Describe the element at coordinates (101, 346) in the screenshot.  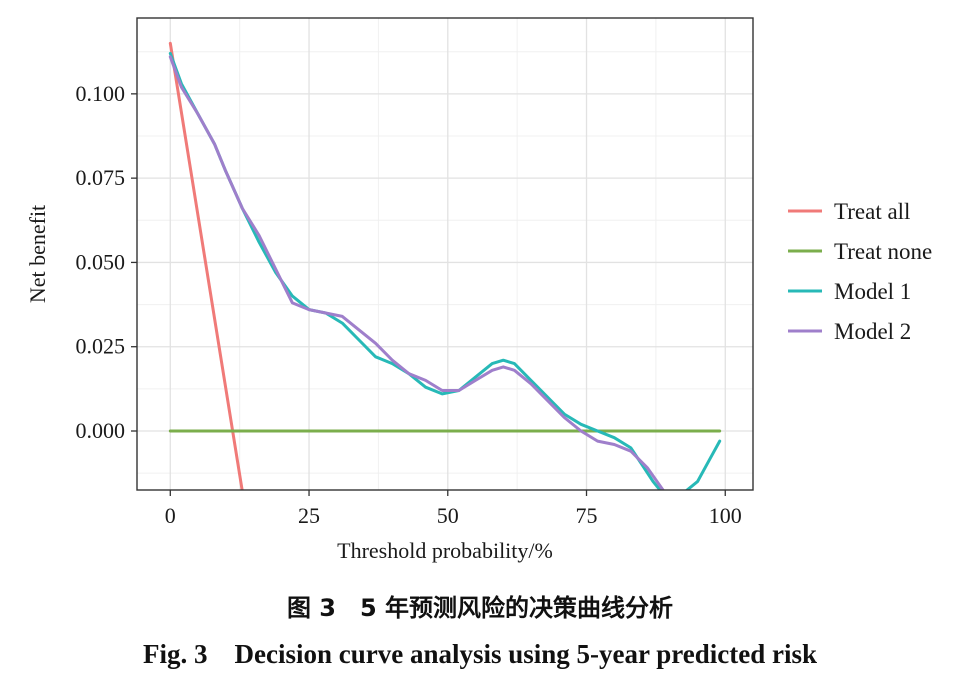
I see `y-tick-label: 0.025` at that location.